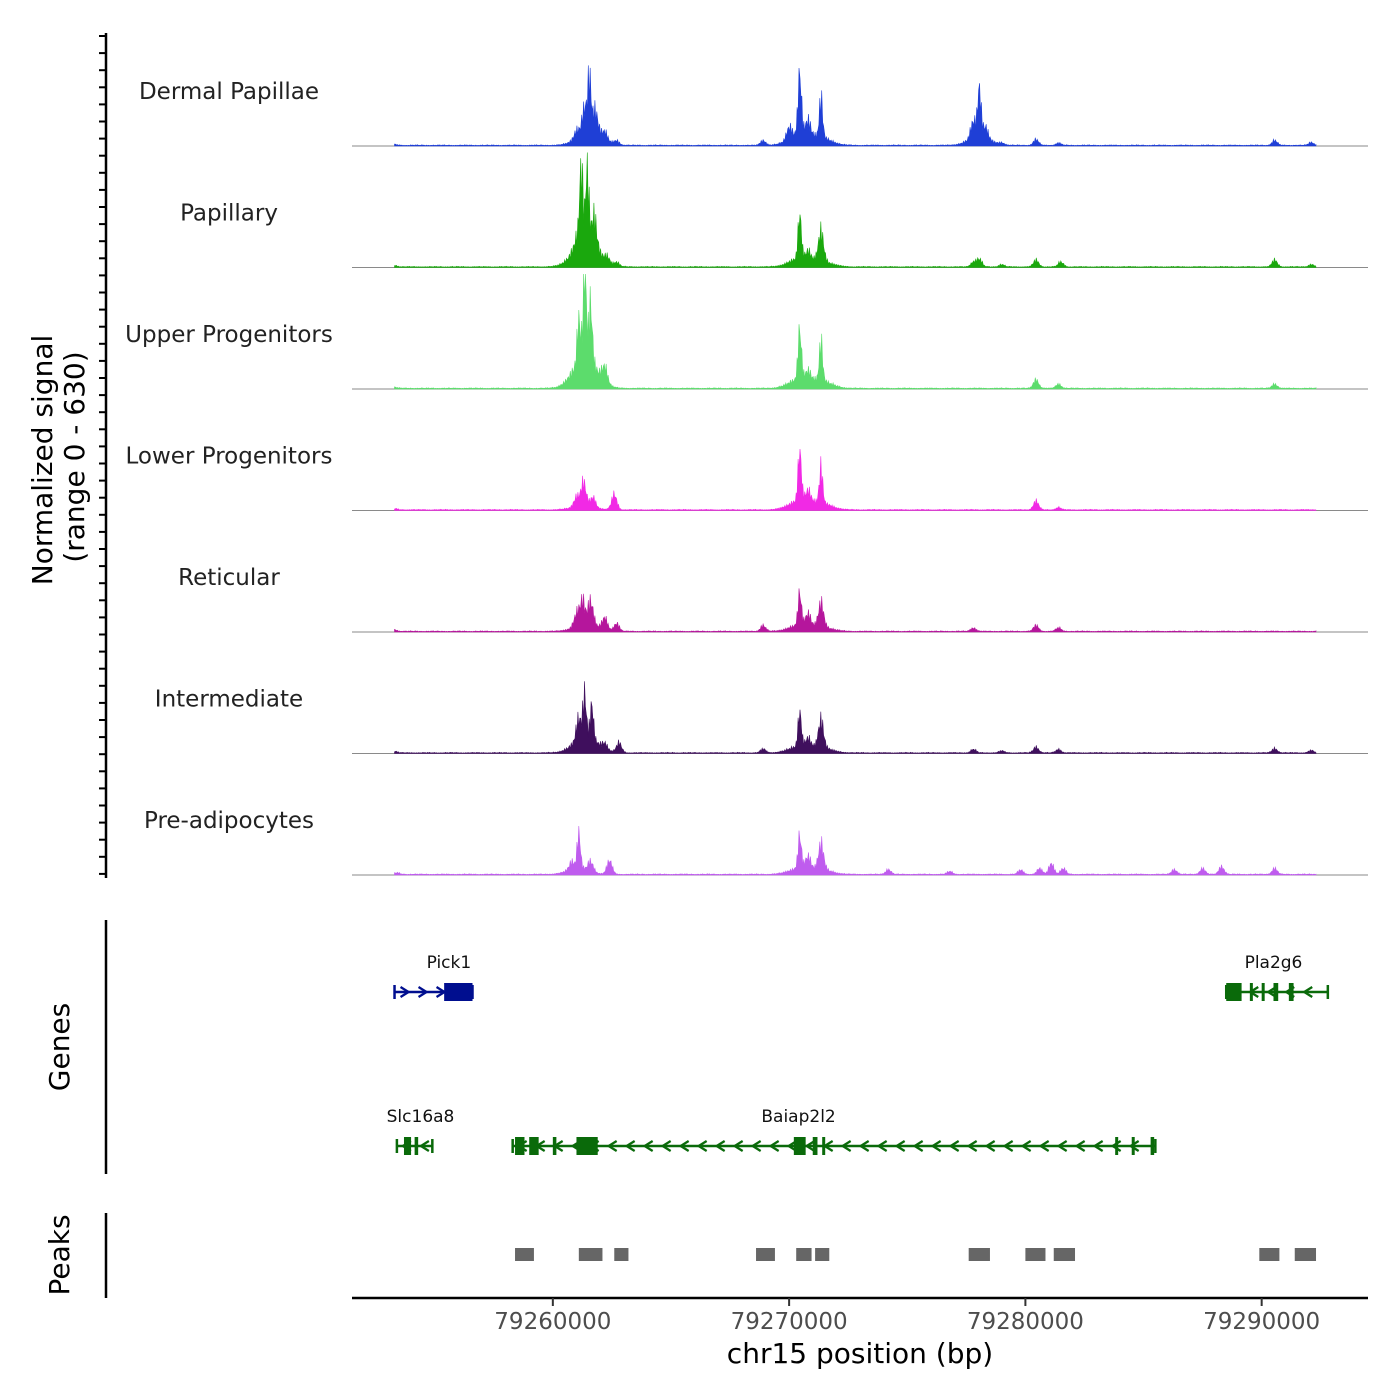  What do you see at coordinates (834, 1131) in the screenshot?
I see `gene-model: Baiap2l2` at bounding box center [834, 1131].